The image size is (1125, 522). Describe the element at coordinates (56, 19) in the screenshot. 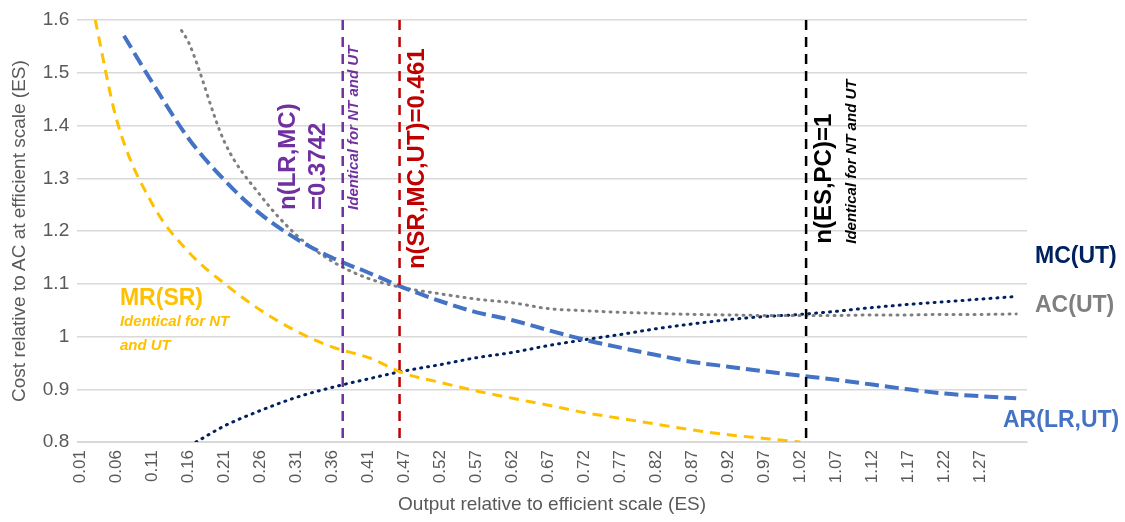

I see `y-tick-label: 1.6` at that location.